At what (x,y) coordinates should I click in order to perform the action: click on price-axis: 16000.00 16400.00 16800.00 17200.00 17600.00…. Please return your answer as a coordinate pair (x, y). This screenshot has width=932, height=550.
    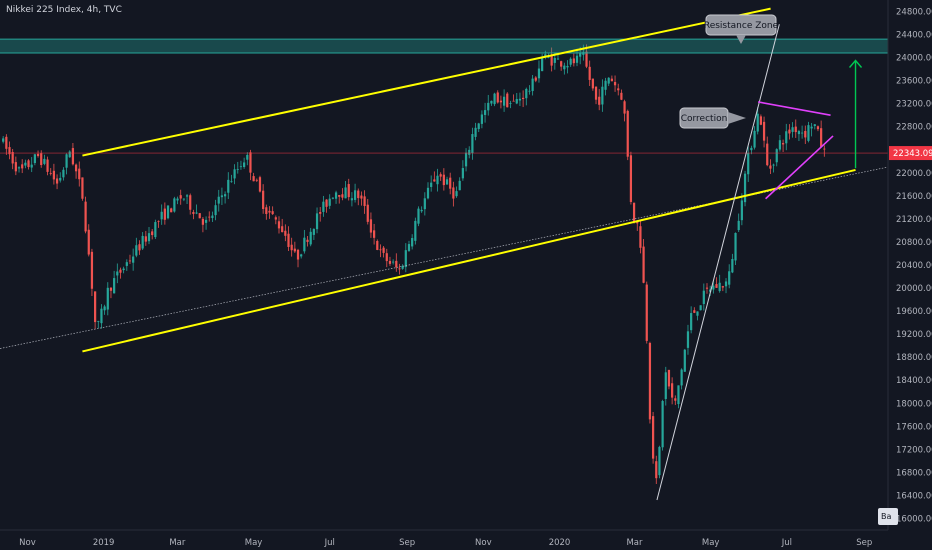
    Looking at the image, I should click on (909, 265).